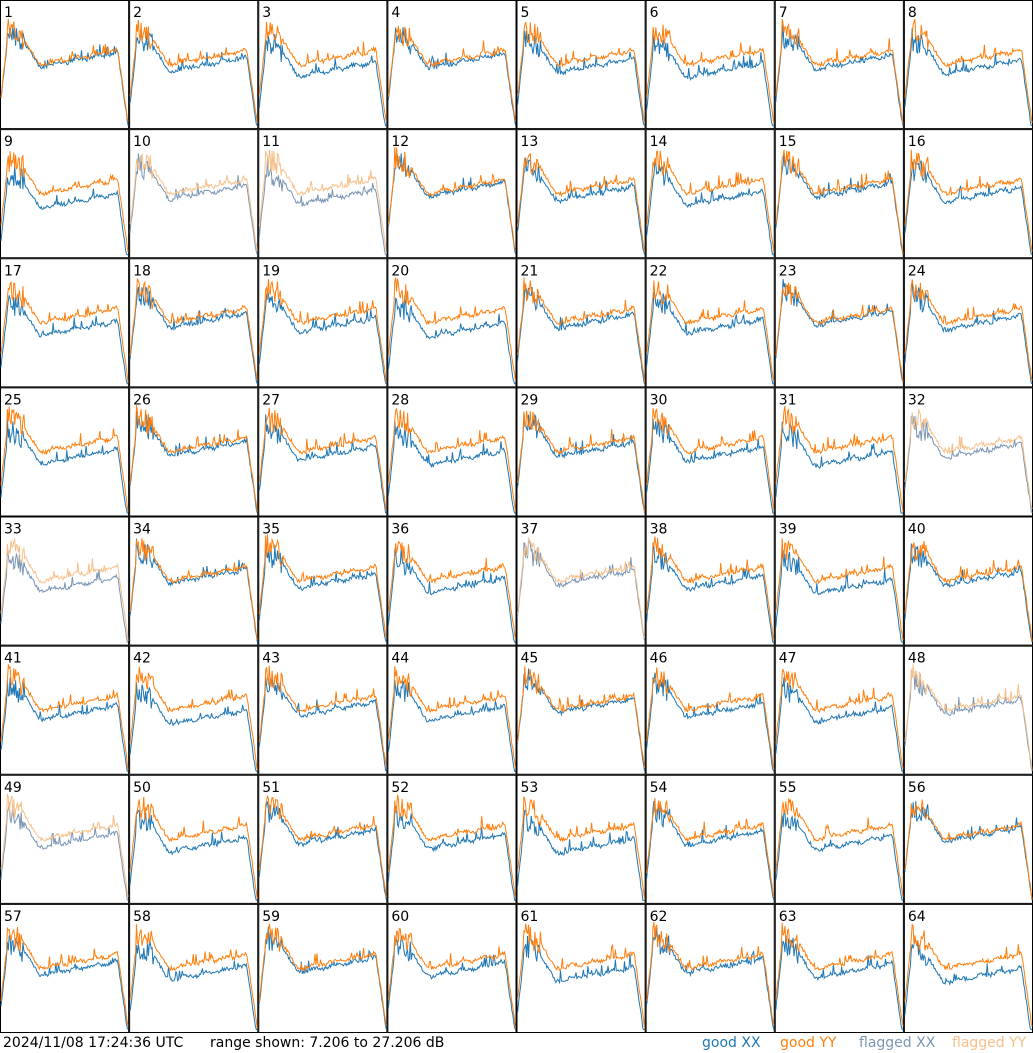 Image resolution: width=1033 pixels, height=1053 pixels. I want to click on panel-label: 35, so click(271, 530).